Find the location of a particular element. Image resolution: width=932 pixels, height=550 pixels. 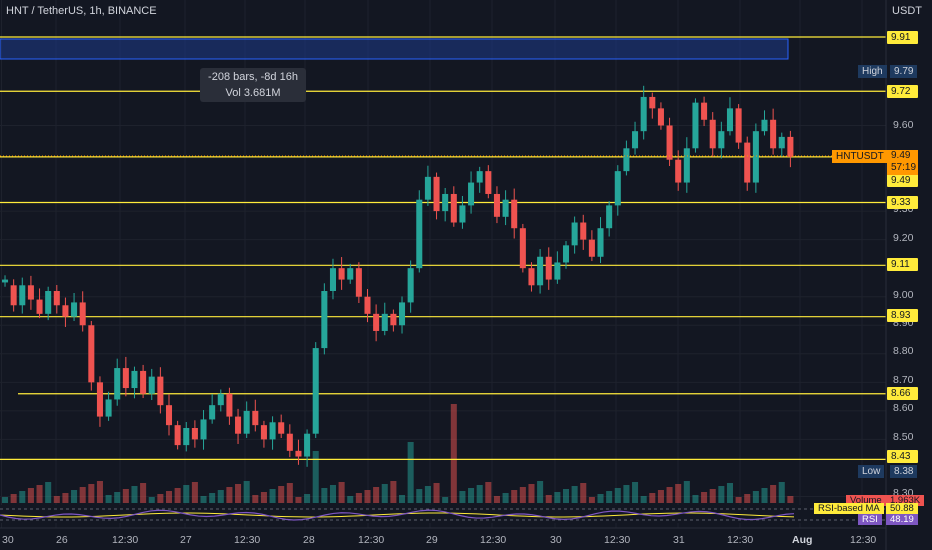

price-axis-label: 9.20 is located at coordinates (903, 238).